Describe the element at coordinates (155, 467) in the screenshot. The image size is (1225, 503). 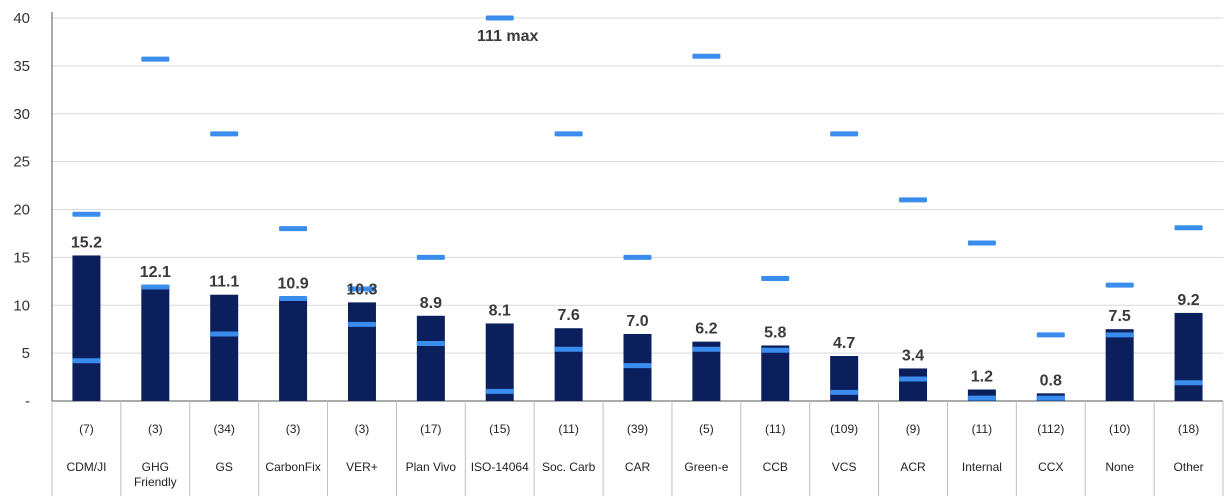
I see `category-label: GHG` at that location.